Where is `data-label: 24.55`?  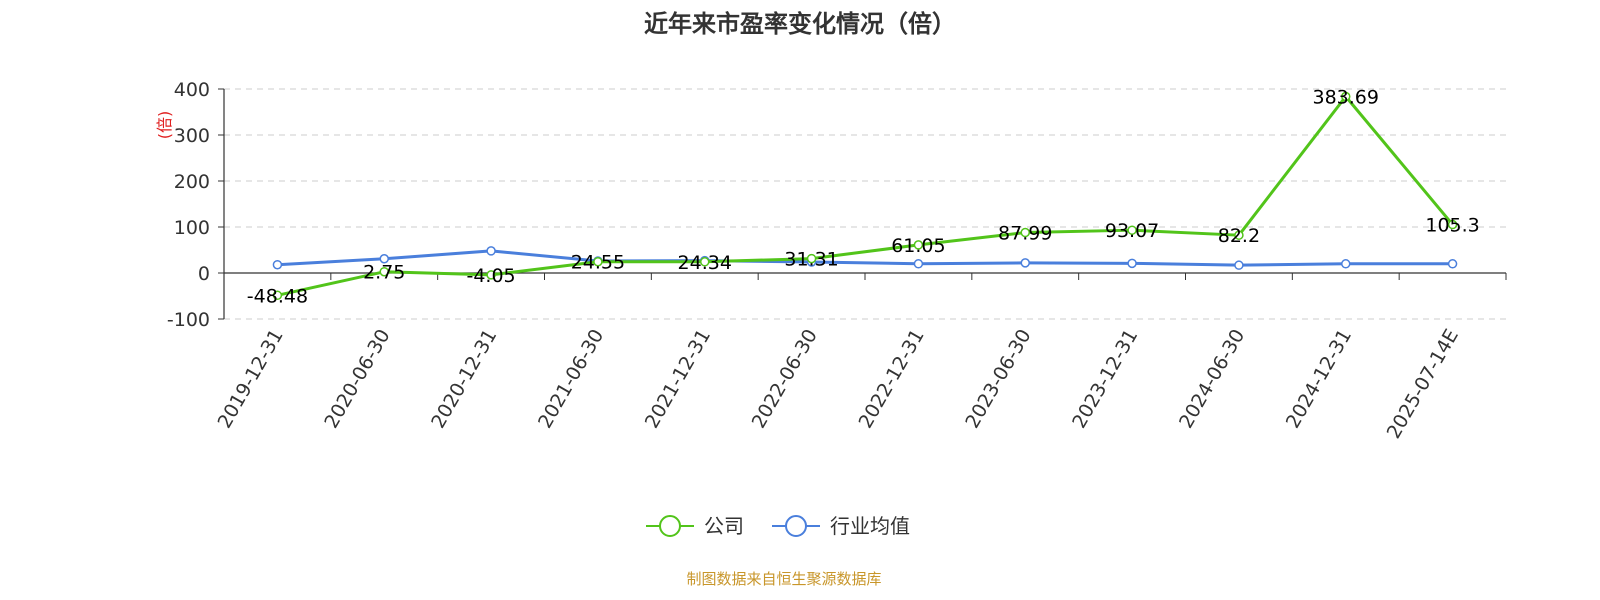 data-label: 24.55 is located at coordinates (598, 263).